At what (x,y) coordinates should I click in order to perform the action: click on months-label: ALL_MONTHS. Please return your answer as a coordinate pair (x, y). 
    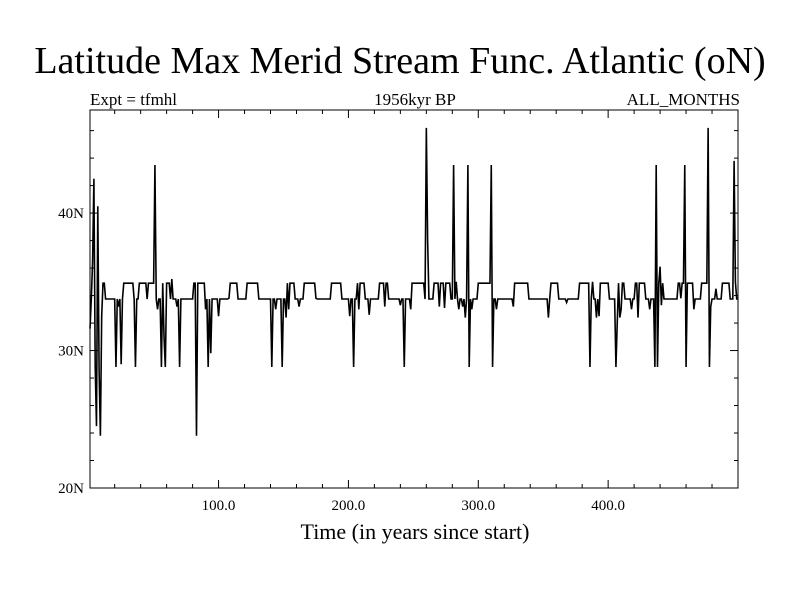
    Looking at the image, I should click on (683, 99).